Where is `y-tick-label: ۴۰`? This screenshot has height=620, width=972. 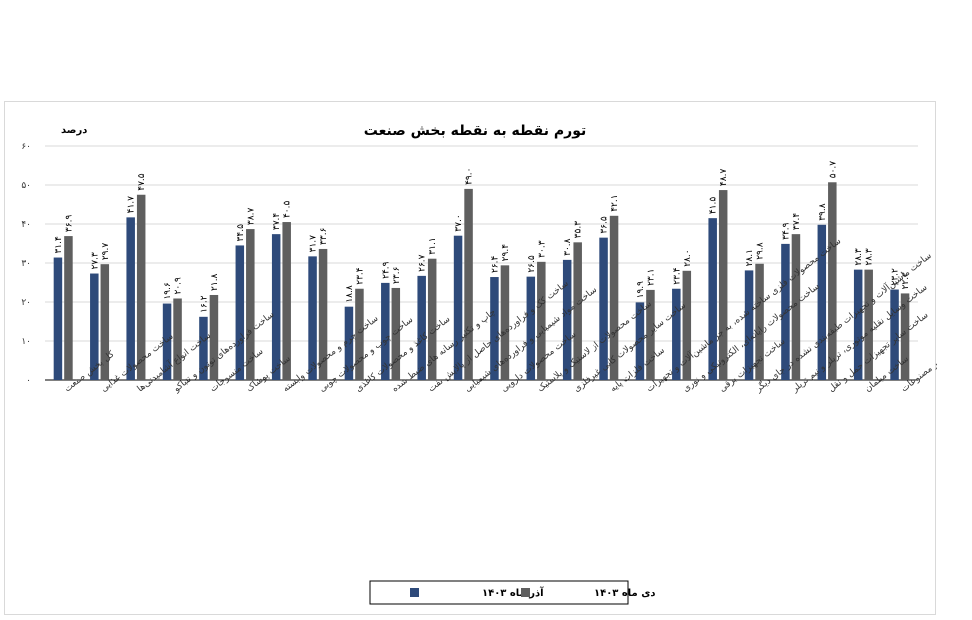 y-tick-label: ۴۰ is located at coordinates (26, 225).